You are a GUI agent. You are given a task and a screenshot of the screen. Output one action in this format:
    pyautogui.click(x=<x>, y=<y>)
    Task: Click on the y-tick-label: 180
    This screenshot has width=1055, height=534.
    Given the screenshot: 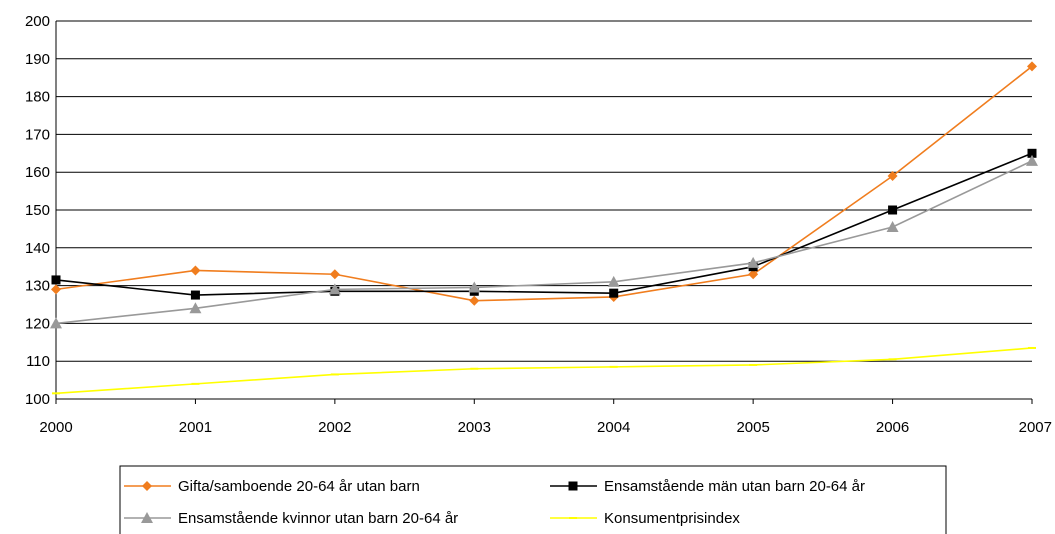 What is the action you would take?
    pyautogui.click(x=37, y=97)
    